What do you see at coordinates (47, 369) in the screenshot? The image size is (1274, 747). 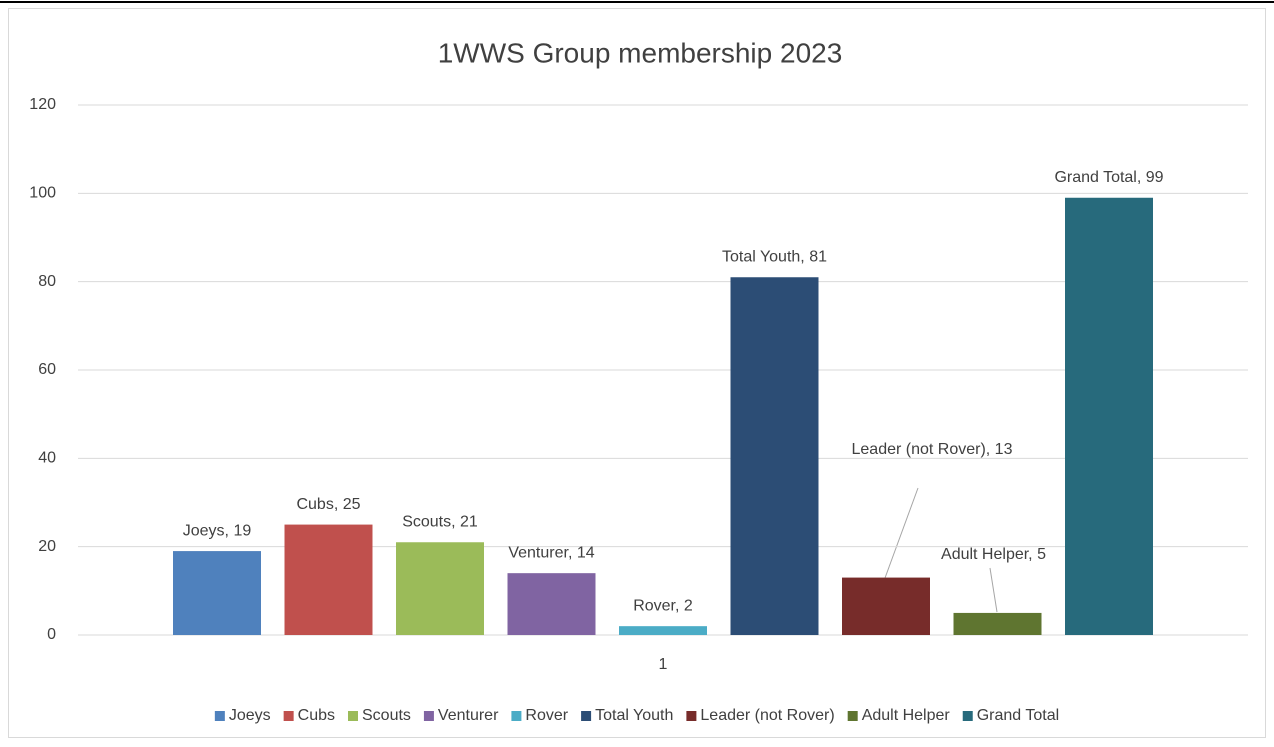 I see `y-tick-label: 60` at bounding box center [47, 369].